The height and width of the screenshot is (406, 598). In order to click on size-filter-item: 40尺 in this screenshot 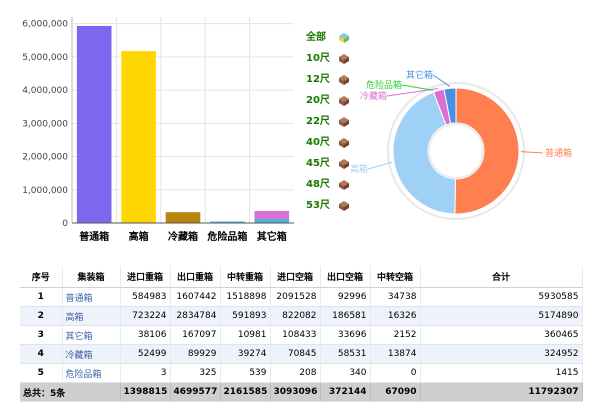, I will do `click(328, 143)`.